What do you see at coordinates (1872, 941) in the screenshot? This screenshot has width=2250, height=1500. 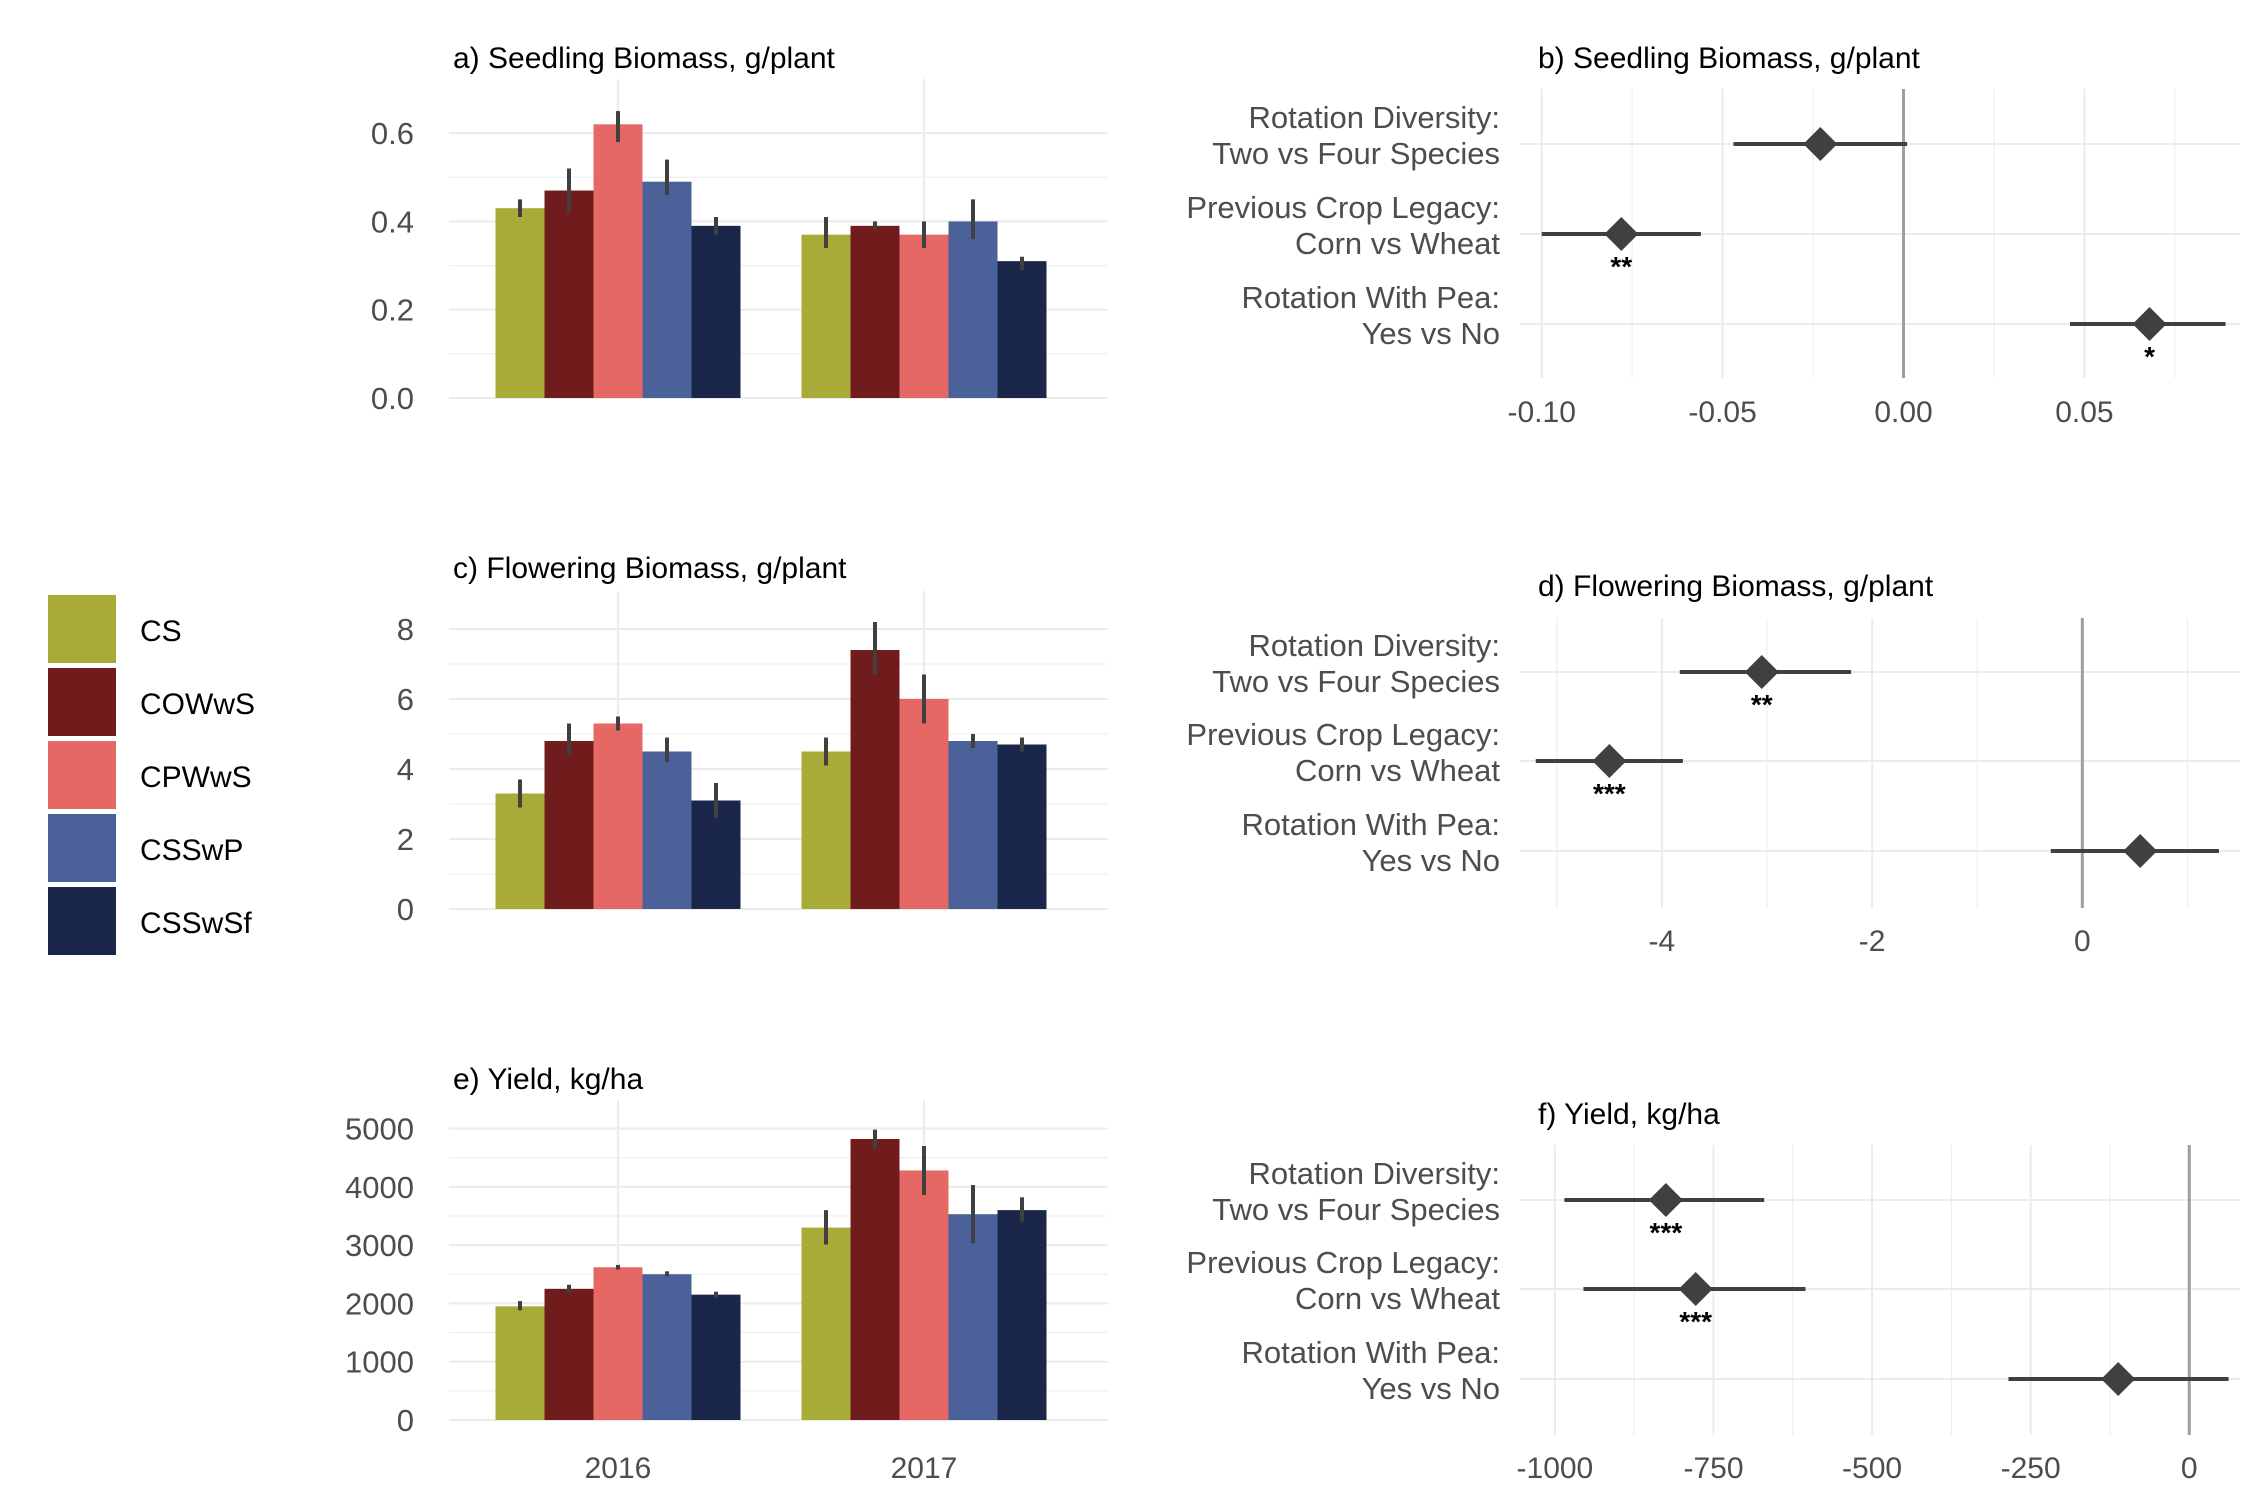 I see `x-tick-label: -2` at bounding box center [1872, 941].